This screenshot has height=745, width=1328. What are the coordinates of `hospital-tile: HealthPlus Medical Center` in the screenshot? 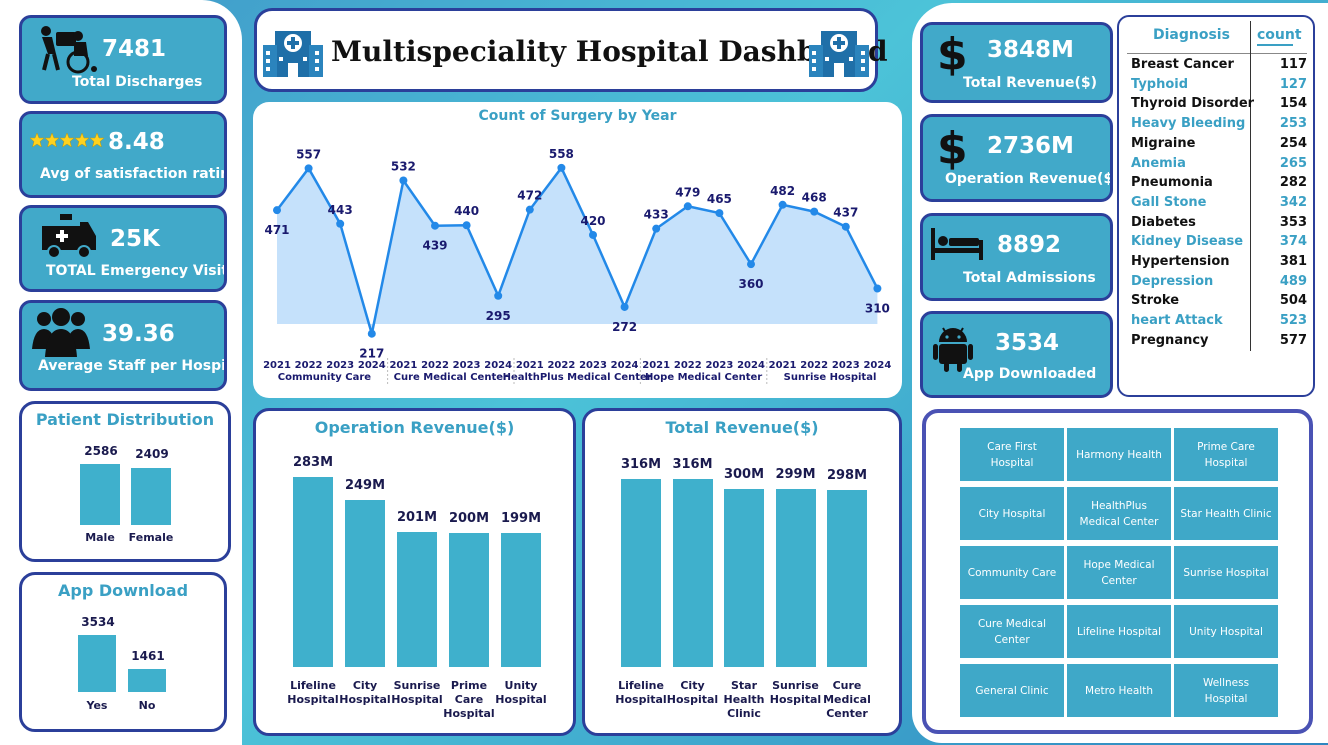 It's located at (1119, 513).